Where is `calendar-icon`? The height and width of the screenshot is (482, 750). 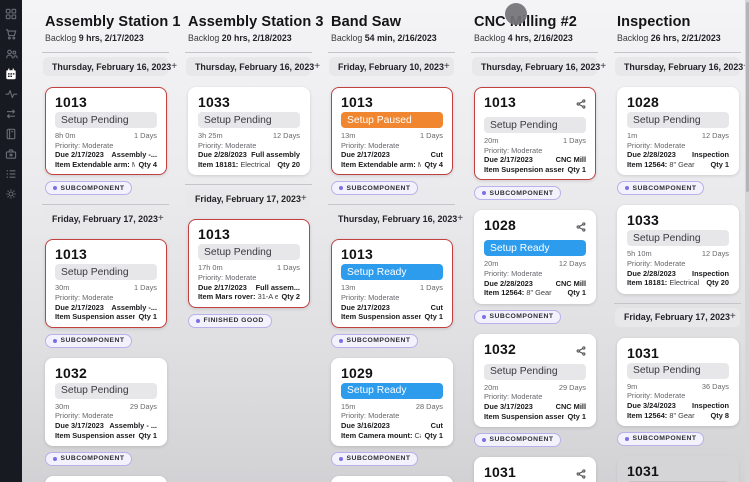 calendar-icon is located at coordinates (11, 74).